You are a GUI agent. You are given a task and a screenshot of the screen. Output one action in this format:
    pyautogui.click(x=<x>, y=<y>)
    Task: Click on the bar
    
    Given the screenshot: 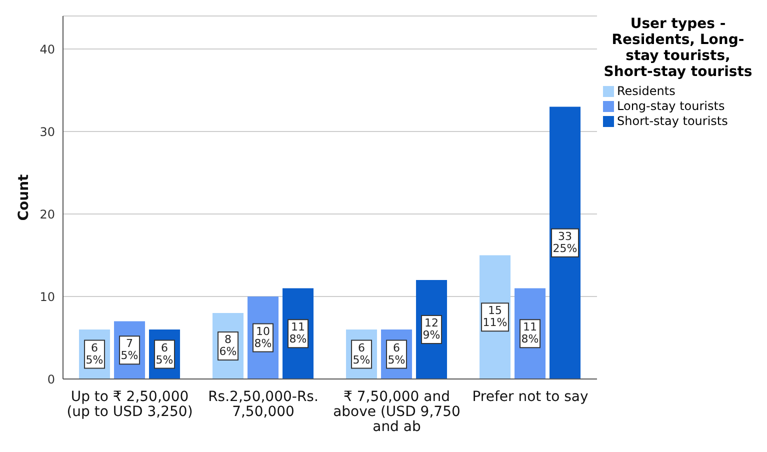 What is the action you would take?
    pyautogui.click(x=565, y=242)
    